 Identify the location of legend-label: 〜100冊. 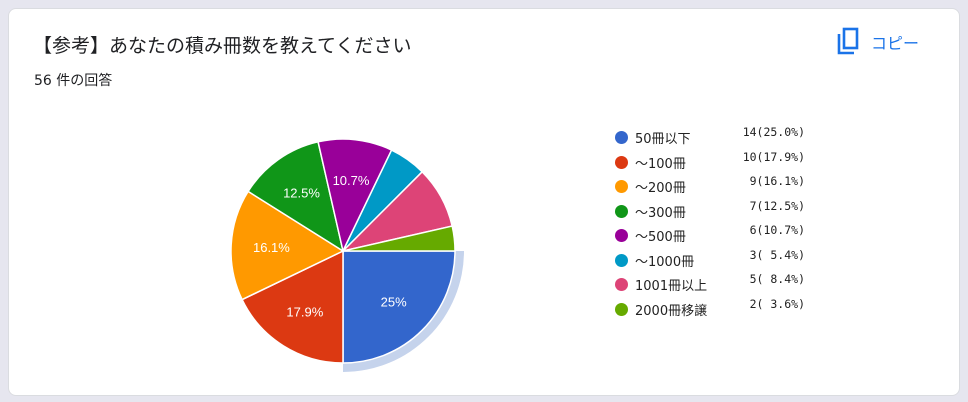
(660, 164).